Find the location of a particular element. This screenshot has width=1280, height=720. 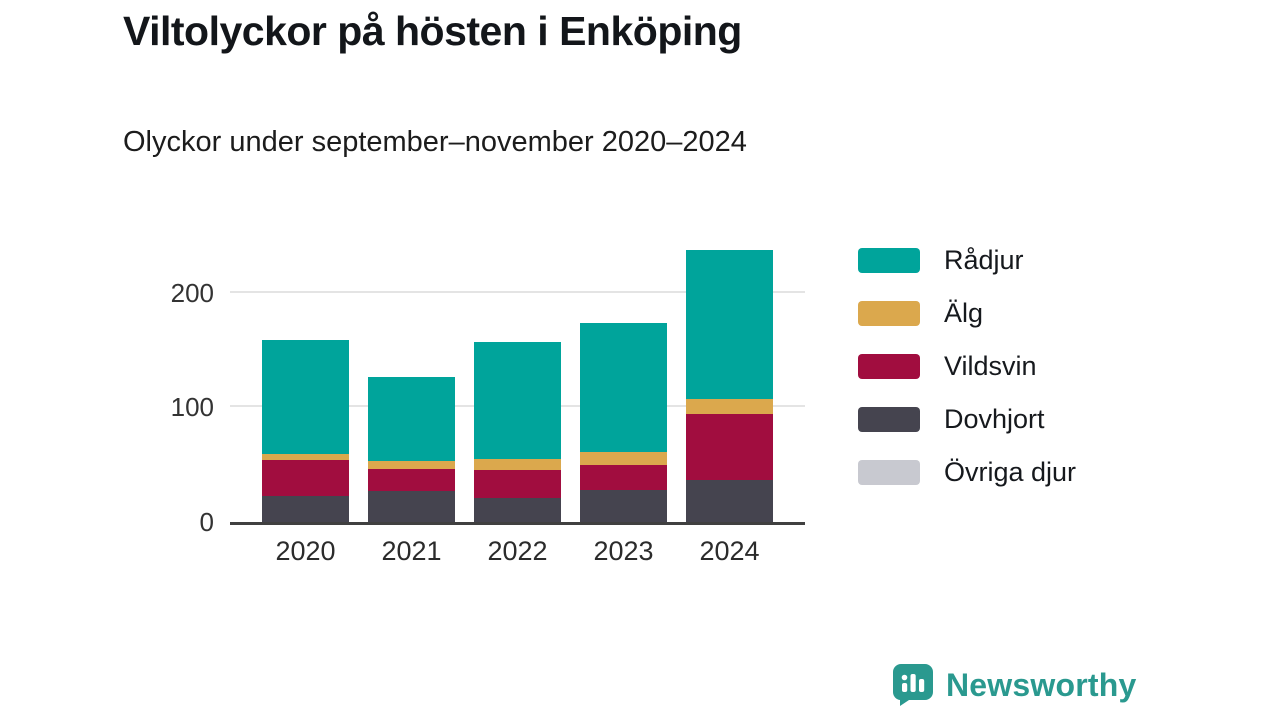

brand-name: Newsworthy is located at coordinates (1041, 684).